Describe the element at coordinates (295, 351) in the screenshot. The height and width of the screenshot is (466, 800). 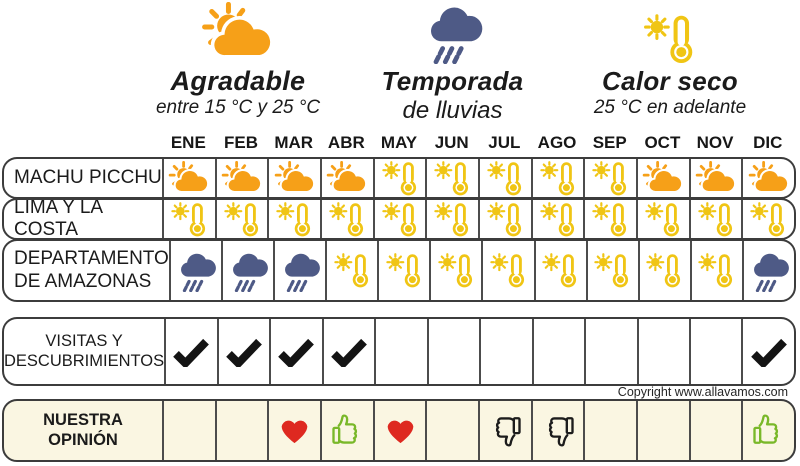
I see `cell-visitas-y-descubrimientos-mar` at that location.